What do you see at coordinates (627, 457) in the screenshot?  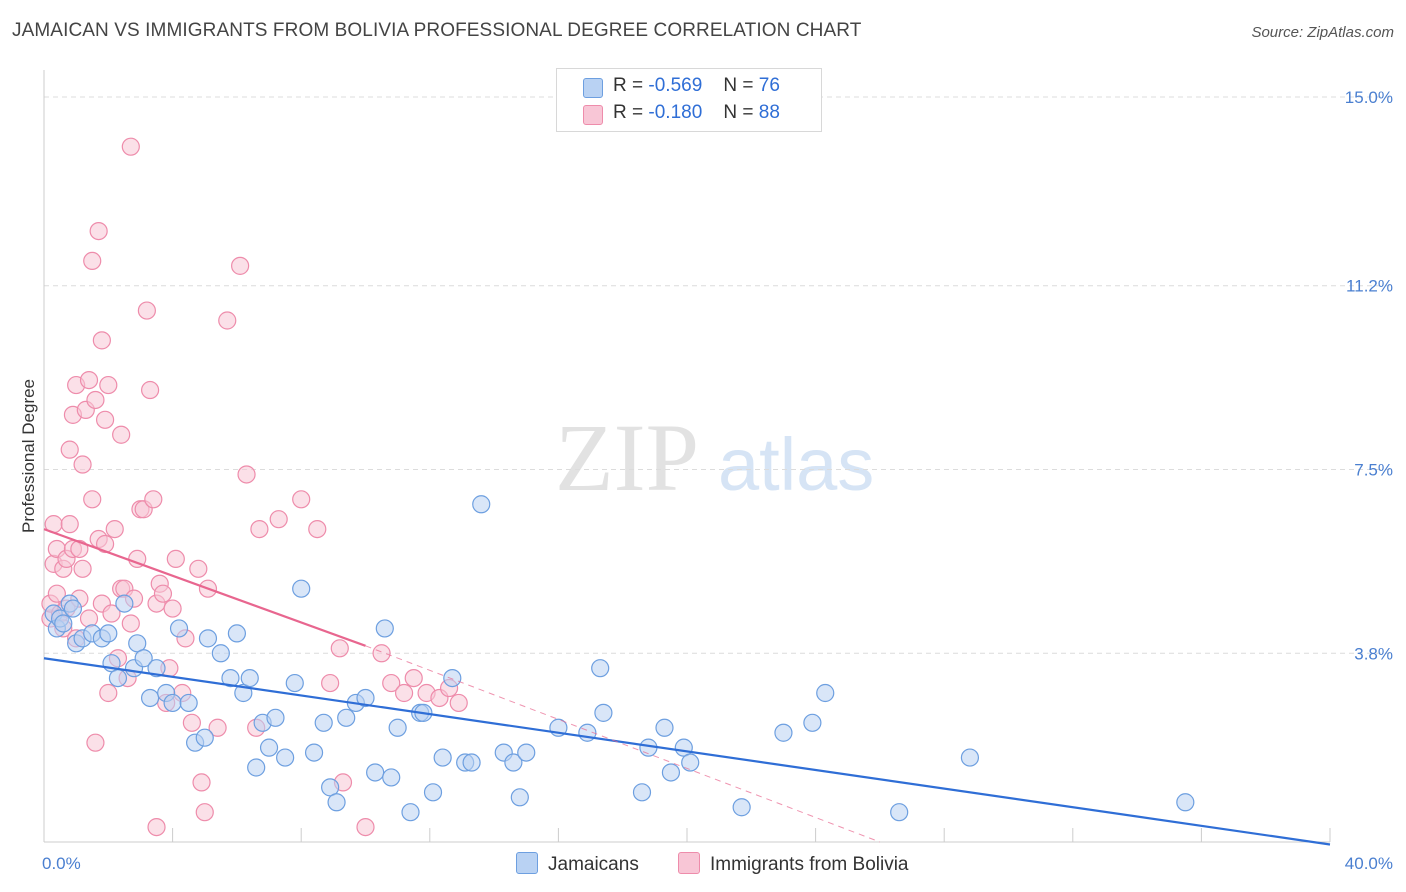 I see `watermark-zip: ZIP` at bounding box center [627, 457].